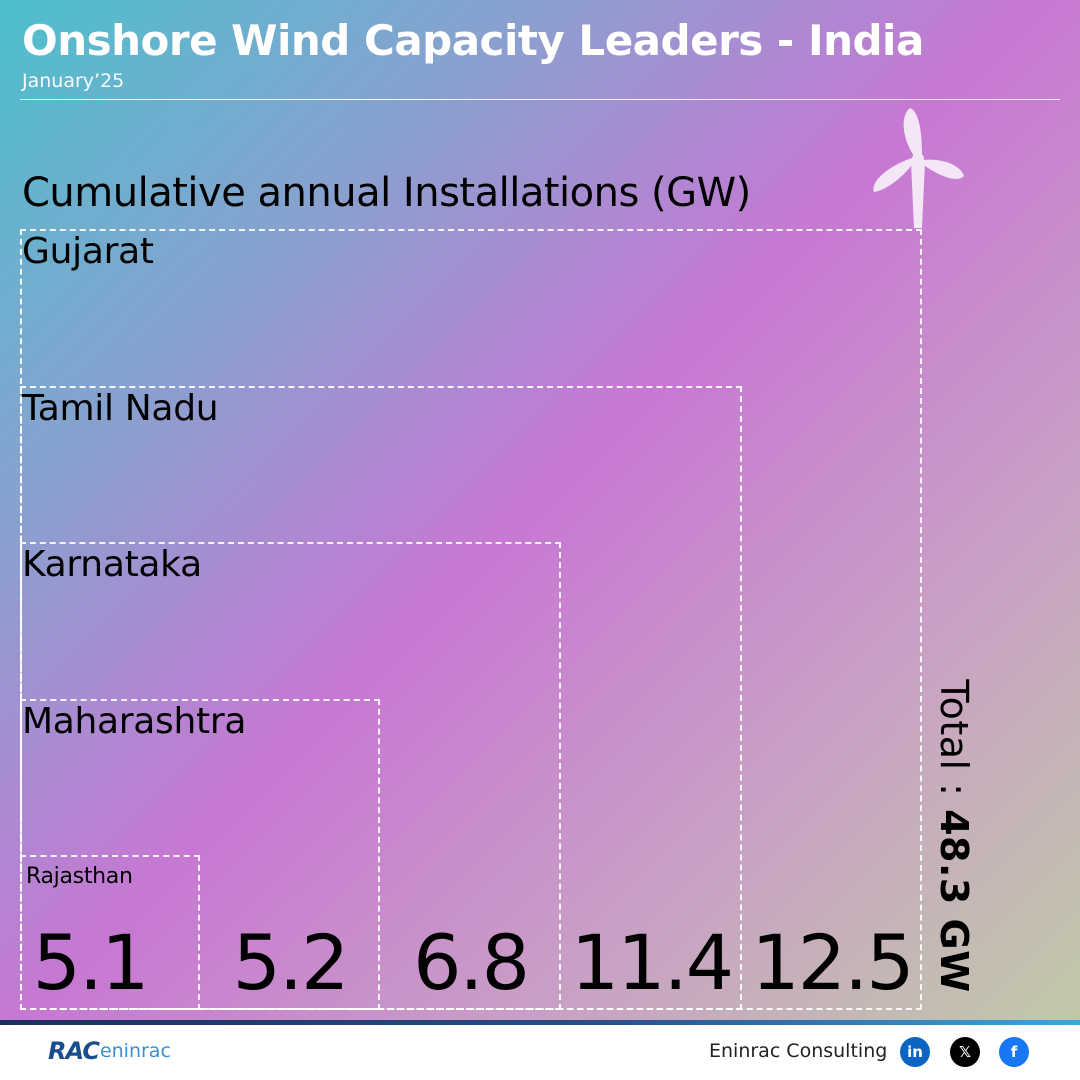 The width and height of the screenshot is (1080, 1080). What do you see at coordinates (135, 1051) in the screenshot?
I see `logo-eninrac-text: eninrac` at bounding box center [135, 1051].